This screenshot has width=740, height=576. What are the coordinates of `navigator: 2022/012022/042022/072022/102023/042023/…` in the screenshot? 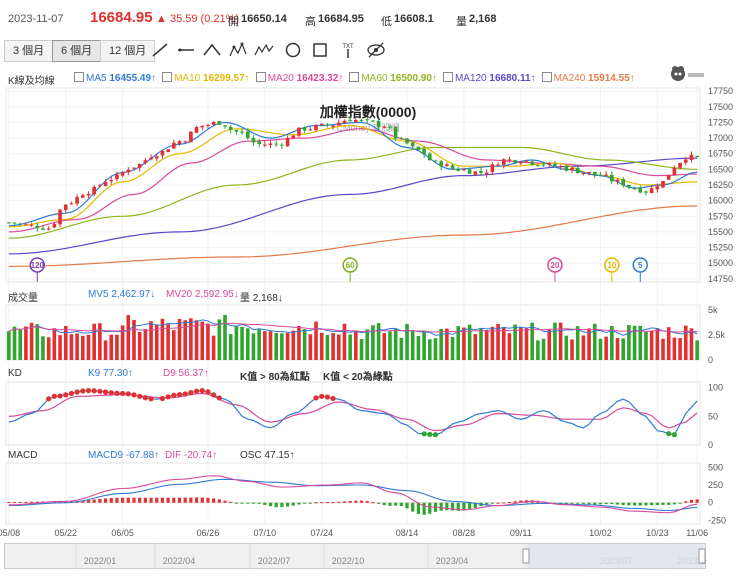 It's located at (355, 556).